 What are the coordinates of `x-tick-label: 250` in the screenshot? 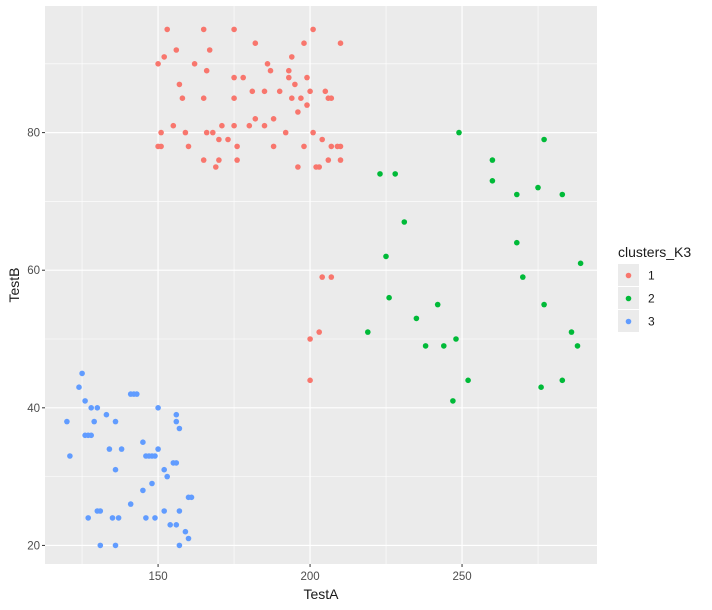 It's located at (461, 577).